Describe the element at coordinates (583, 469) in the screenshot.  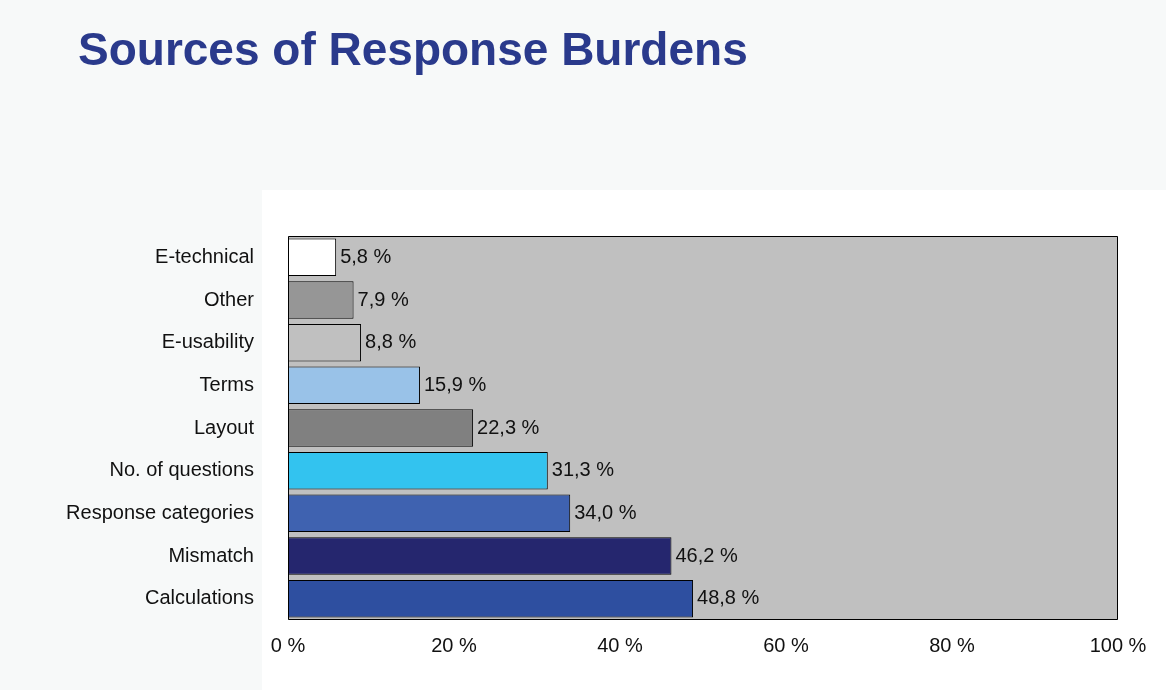
I see `data-label: 31,3 %` at that location.